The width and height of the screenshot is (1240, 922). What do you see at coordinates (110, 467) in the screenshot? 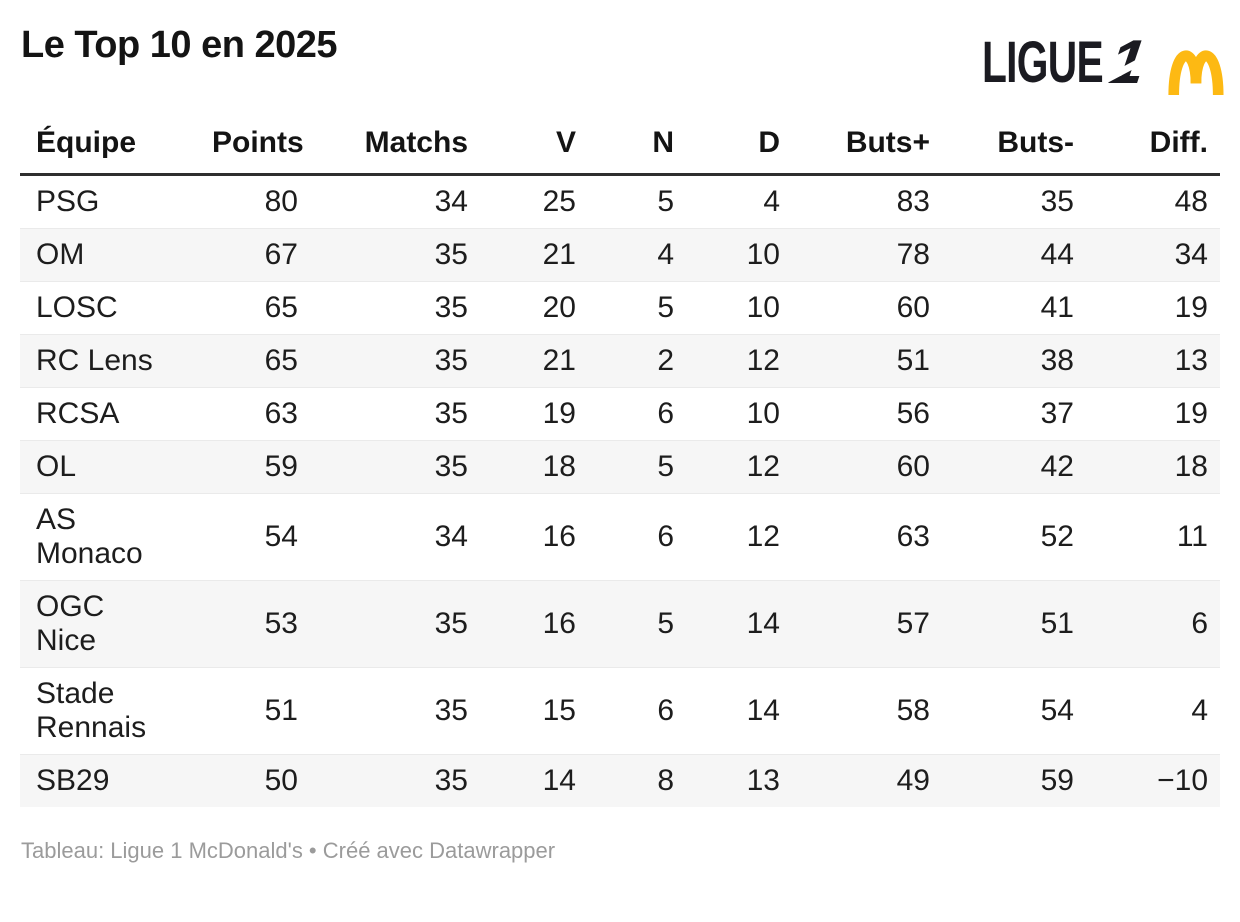
I see `cell-team-name: OL` at bounding box center [110, 467].